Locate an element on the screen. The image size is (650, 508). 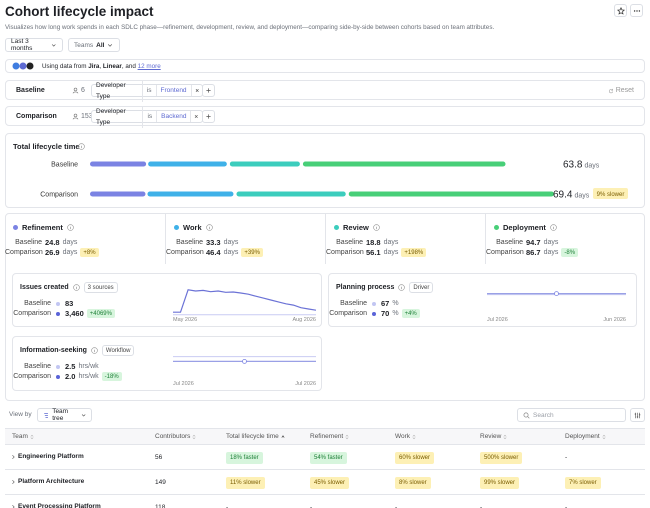
plus-icon is located at coordinates (208, 116).